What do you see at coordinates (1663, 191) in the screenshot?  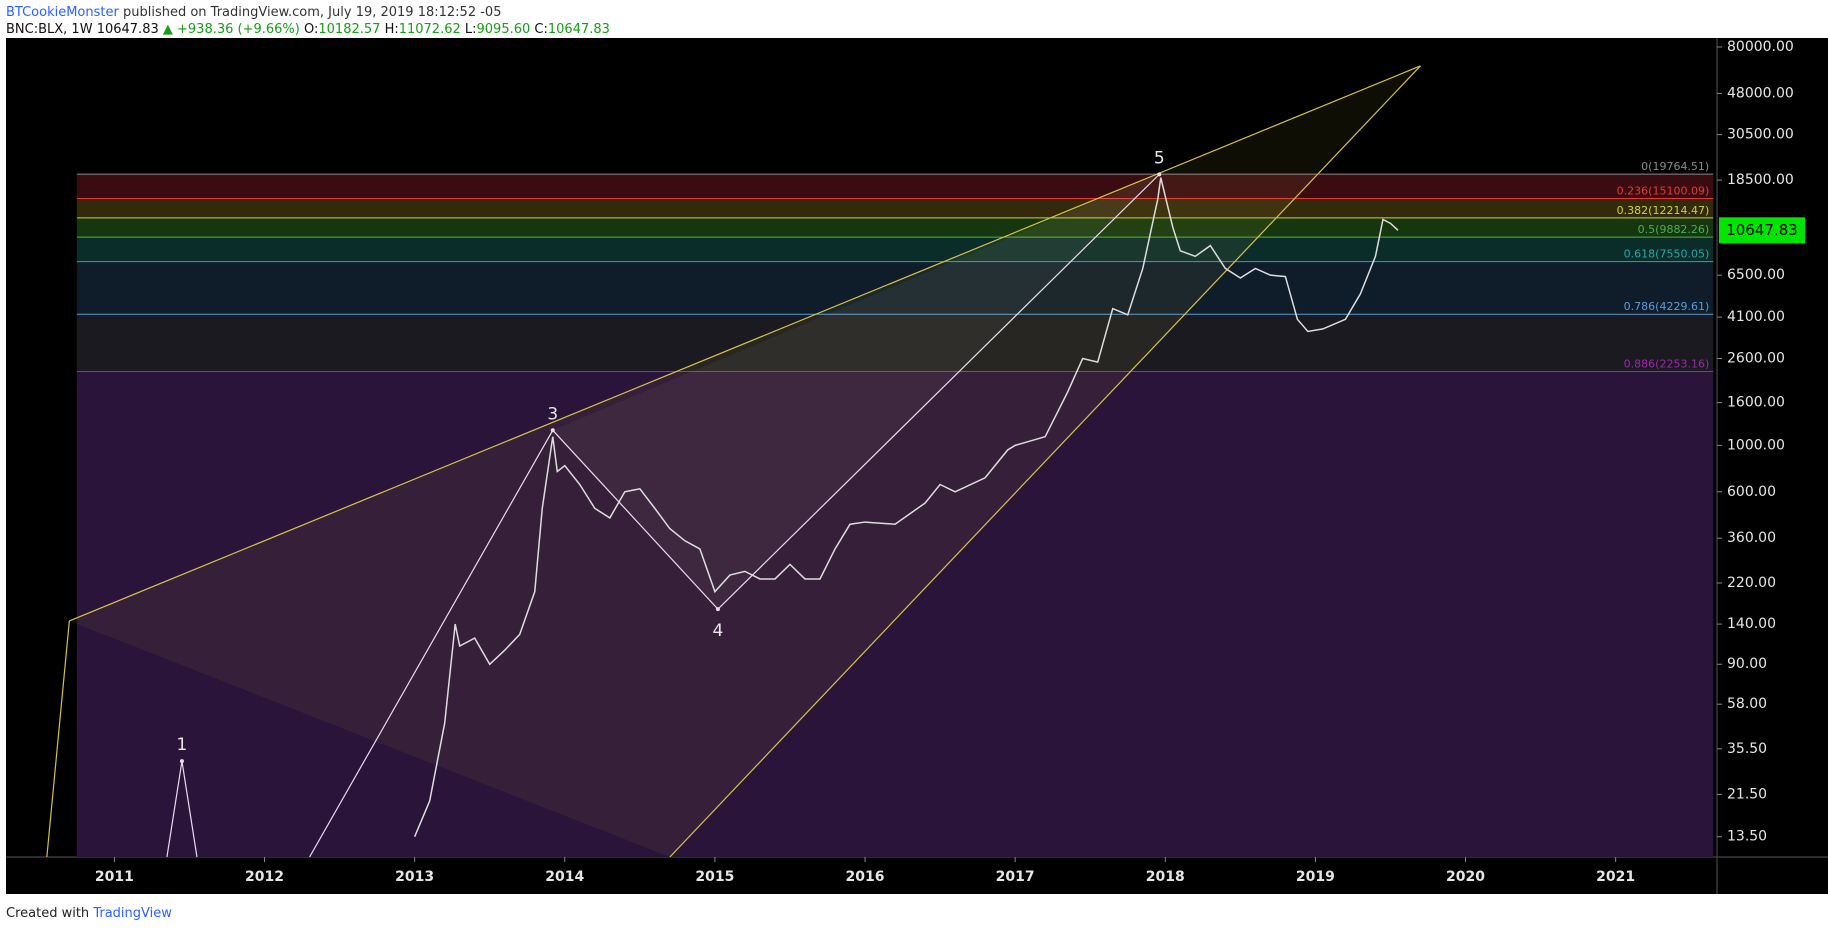 I see `fib-label: 0.236(15100.09)` at bounding box center [1663, 191].